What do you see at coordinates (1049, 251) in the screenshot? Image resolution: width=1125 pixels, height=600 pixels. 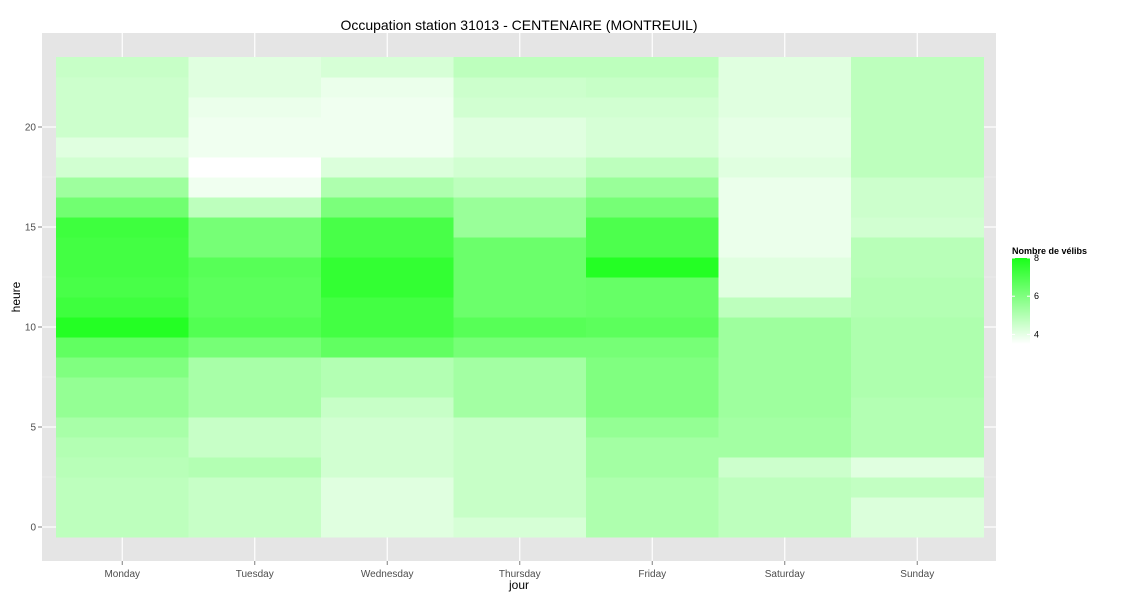 I see `legend-title: Nombre de vélibs` at bounding box center [1049, 251].